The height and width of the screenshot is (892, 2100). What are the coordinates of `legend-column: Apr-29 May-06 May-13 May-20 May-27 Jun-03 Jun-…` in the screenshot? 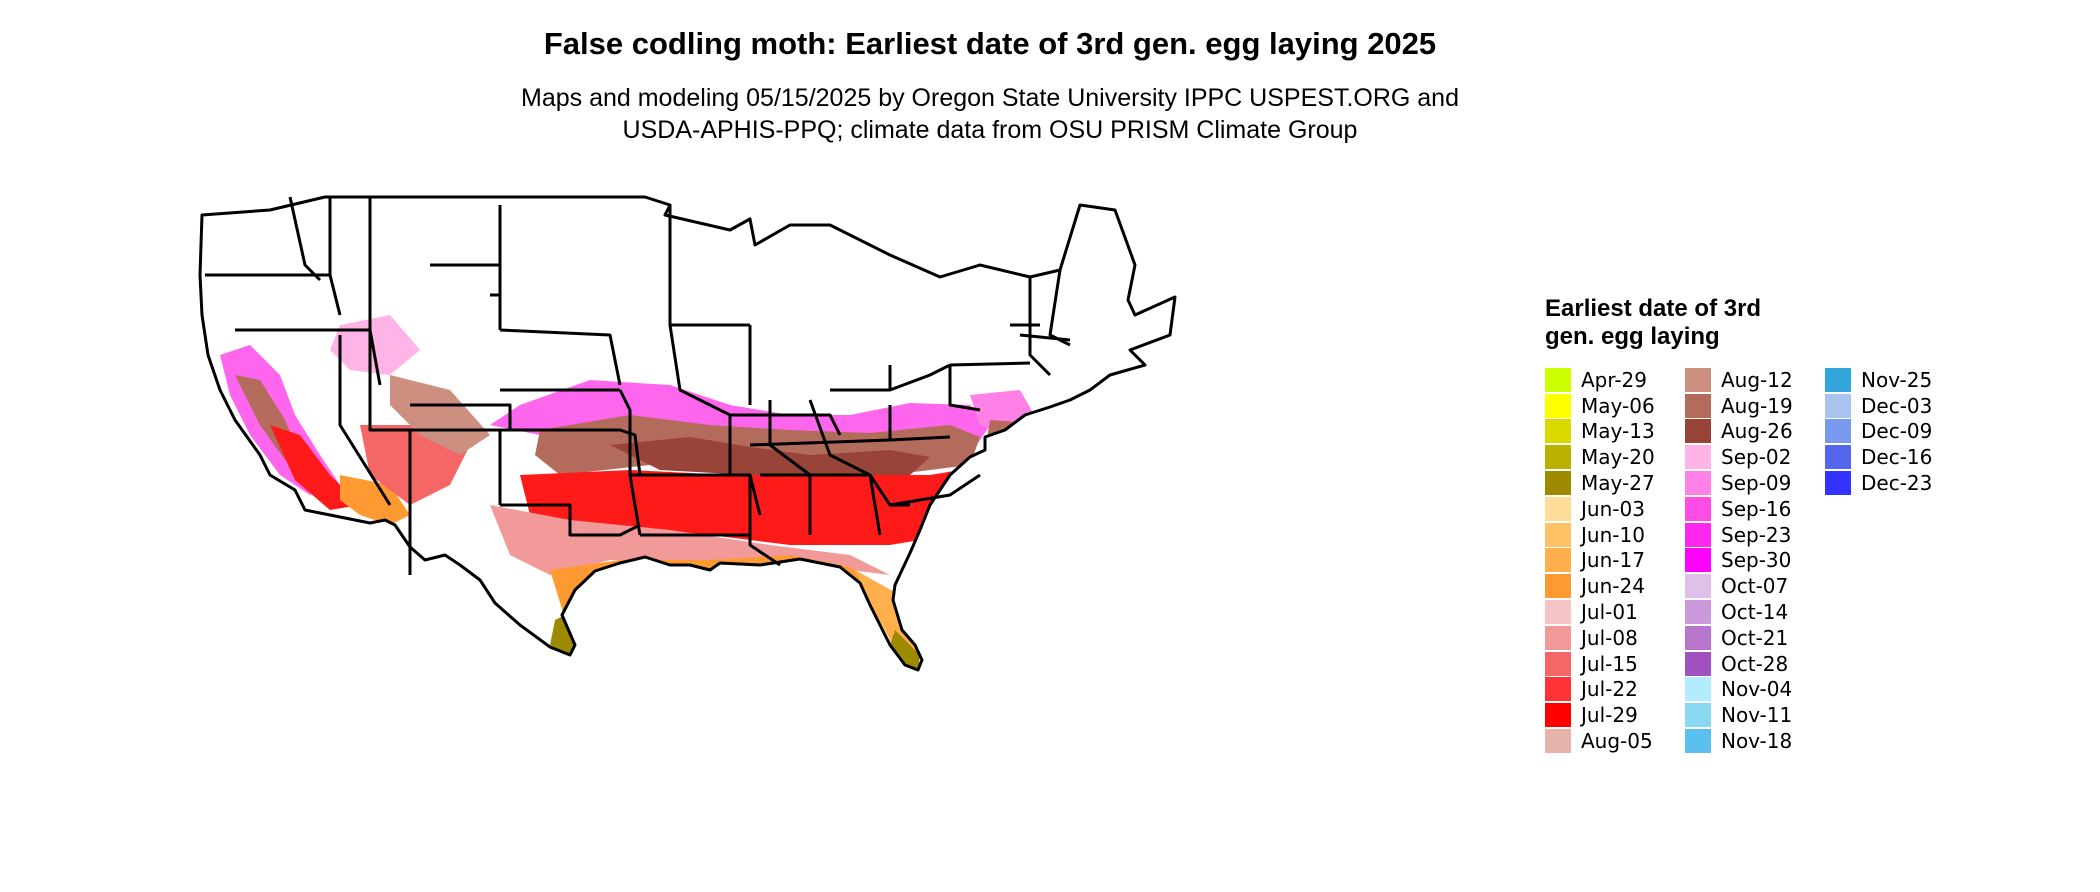 It's located at (1608, 560).